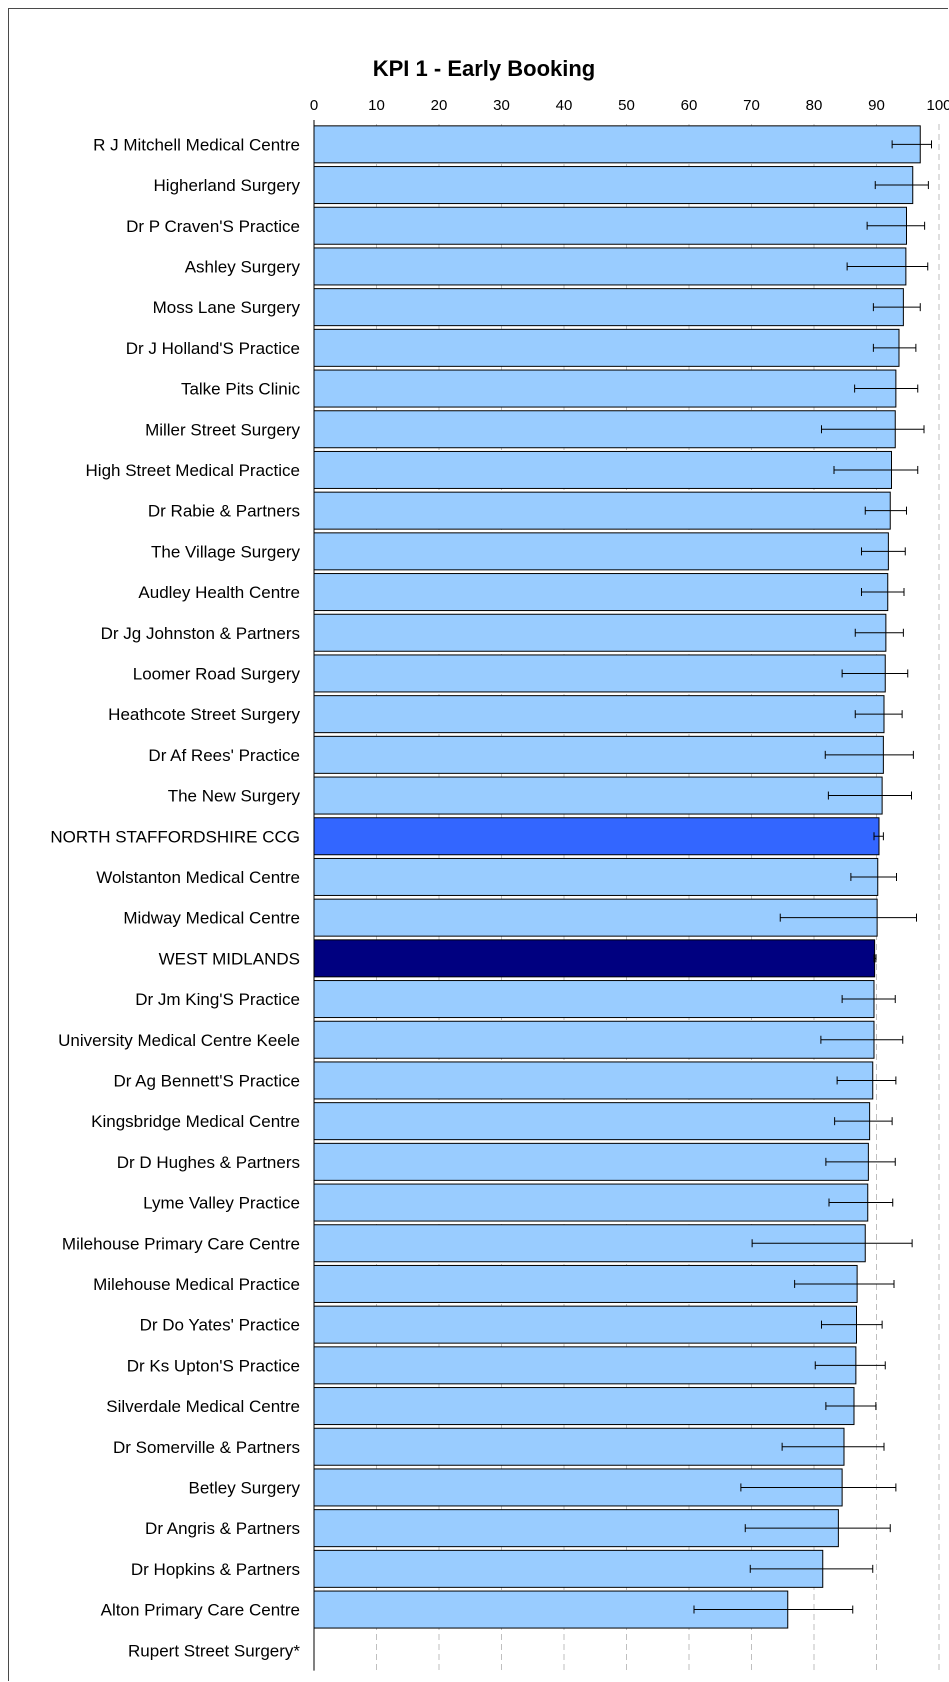  What do you see at coordinates (245, 1487) in the screenshot?
I see `category-label-34: Betley Surgery` at bounding box center [245, 1487].